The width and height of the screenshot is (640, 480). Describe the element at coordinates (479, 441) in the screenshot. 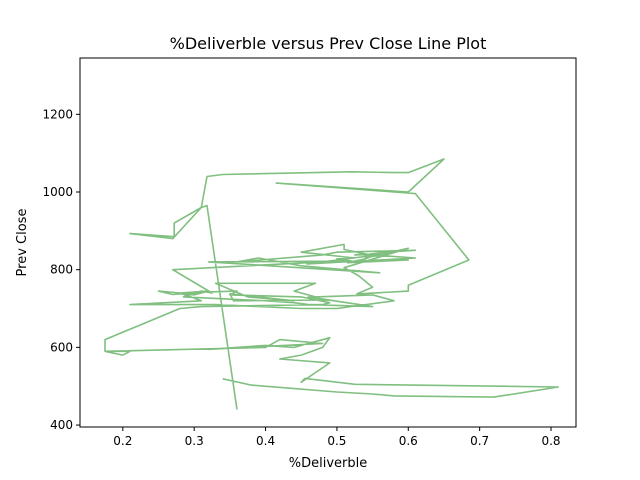

I see `x-tick-label: 0.7` at that location.